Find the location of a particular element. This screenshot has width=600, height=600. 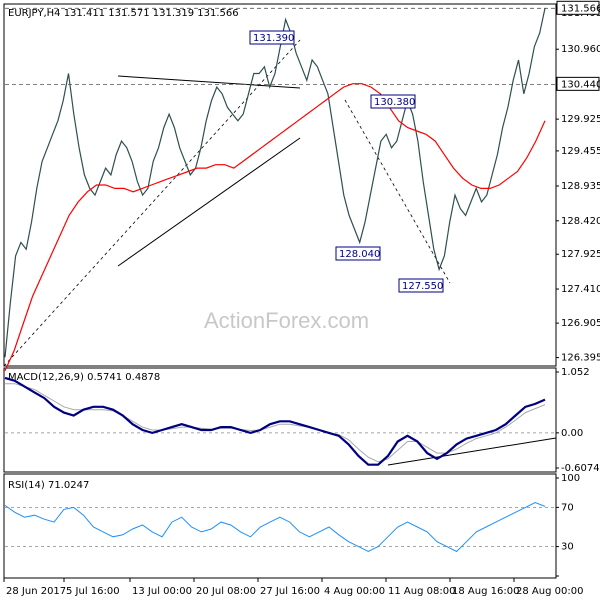

x-tick-label-5: 4 Aug 00:00 is located at coordinates (354, 591).